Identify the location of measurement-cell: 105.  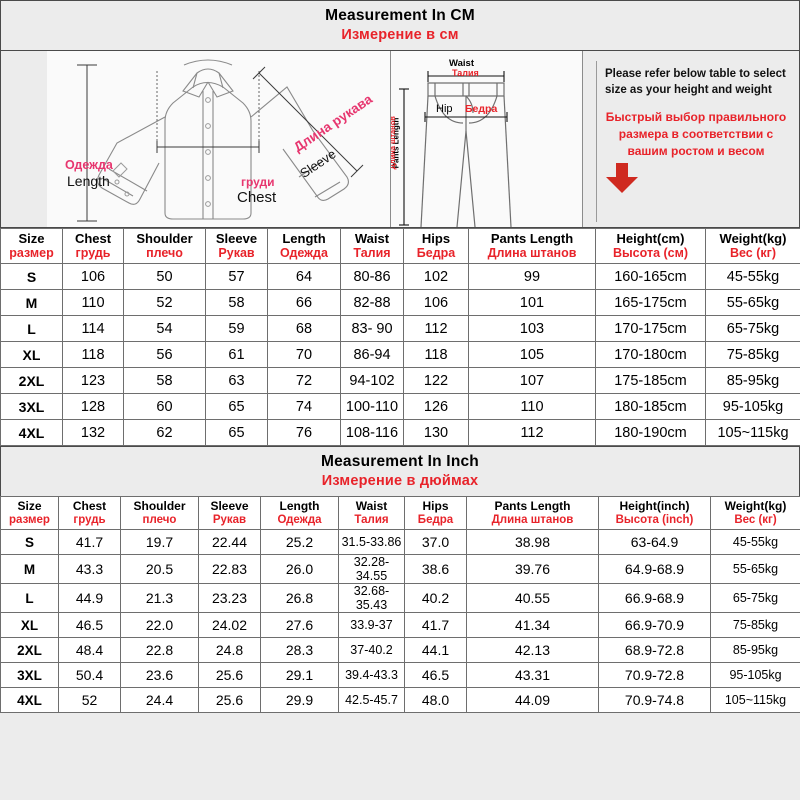
(532, 354).